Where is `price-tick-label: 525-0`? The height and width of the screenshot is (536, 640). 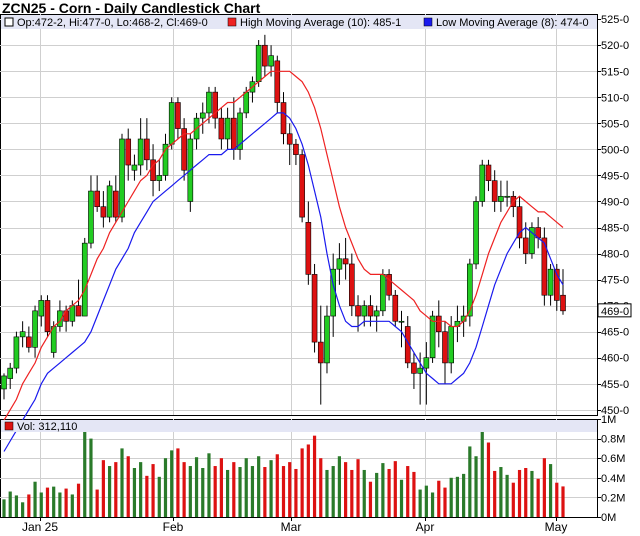 price-tick-label: 525-0 is located at coordinates (615, 20).